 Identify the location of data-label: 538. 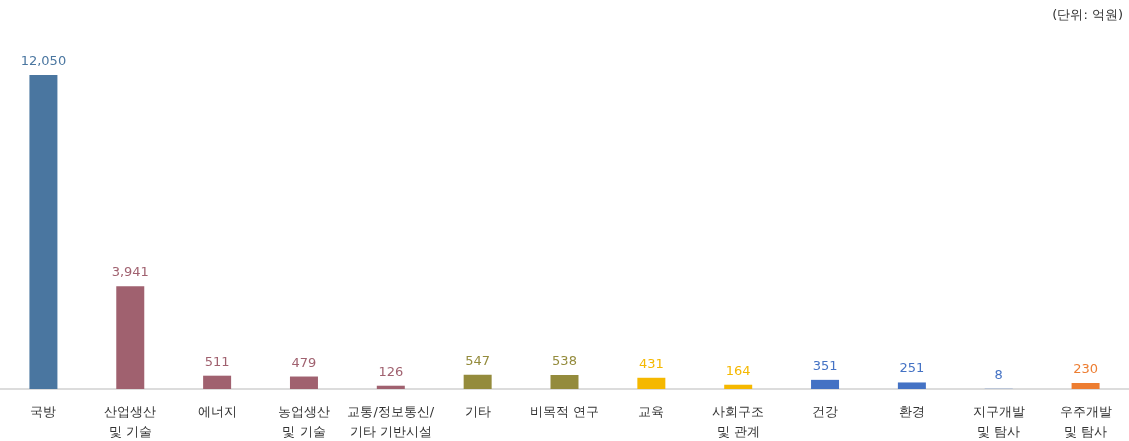
(564, 360).